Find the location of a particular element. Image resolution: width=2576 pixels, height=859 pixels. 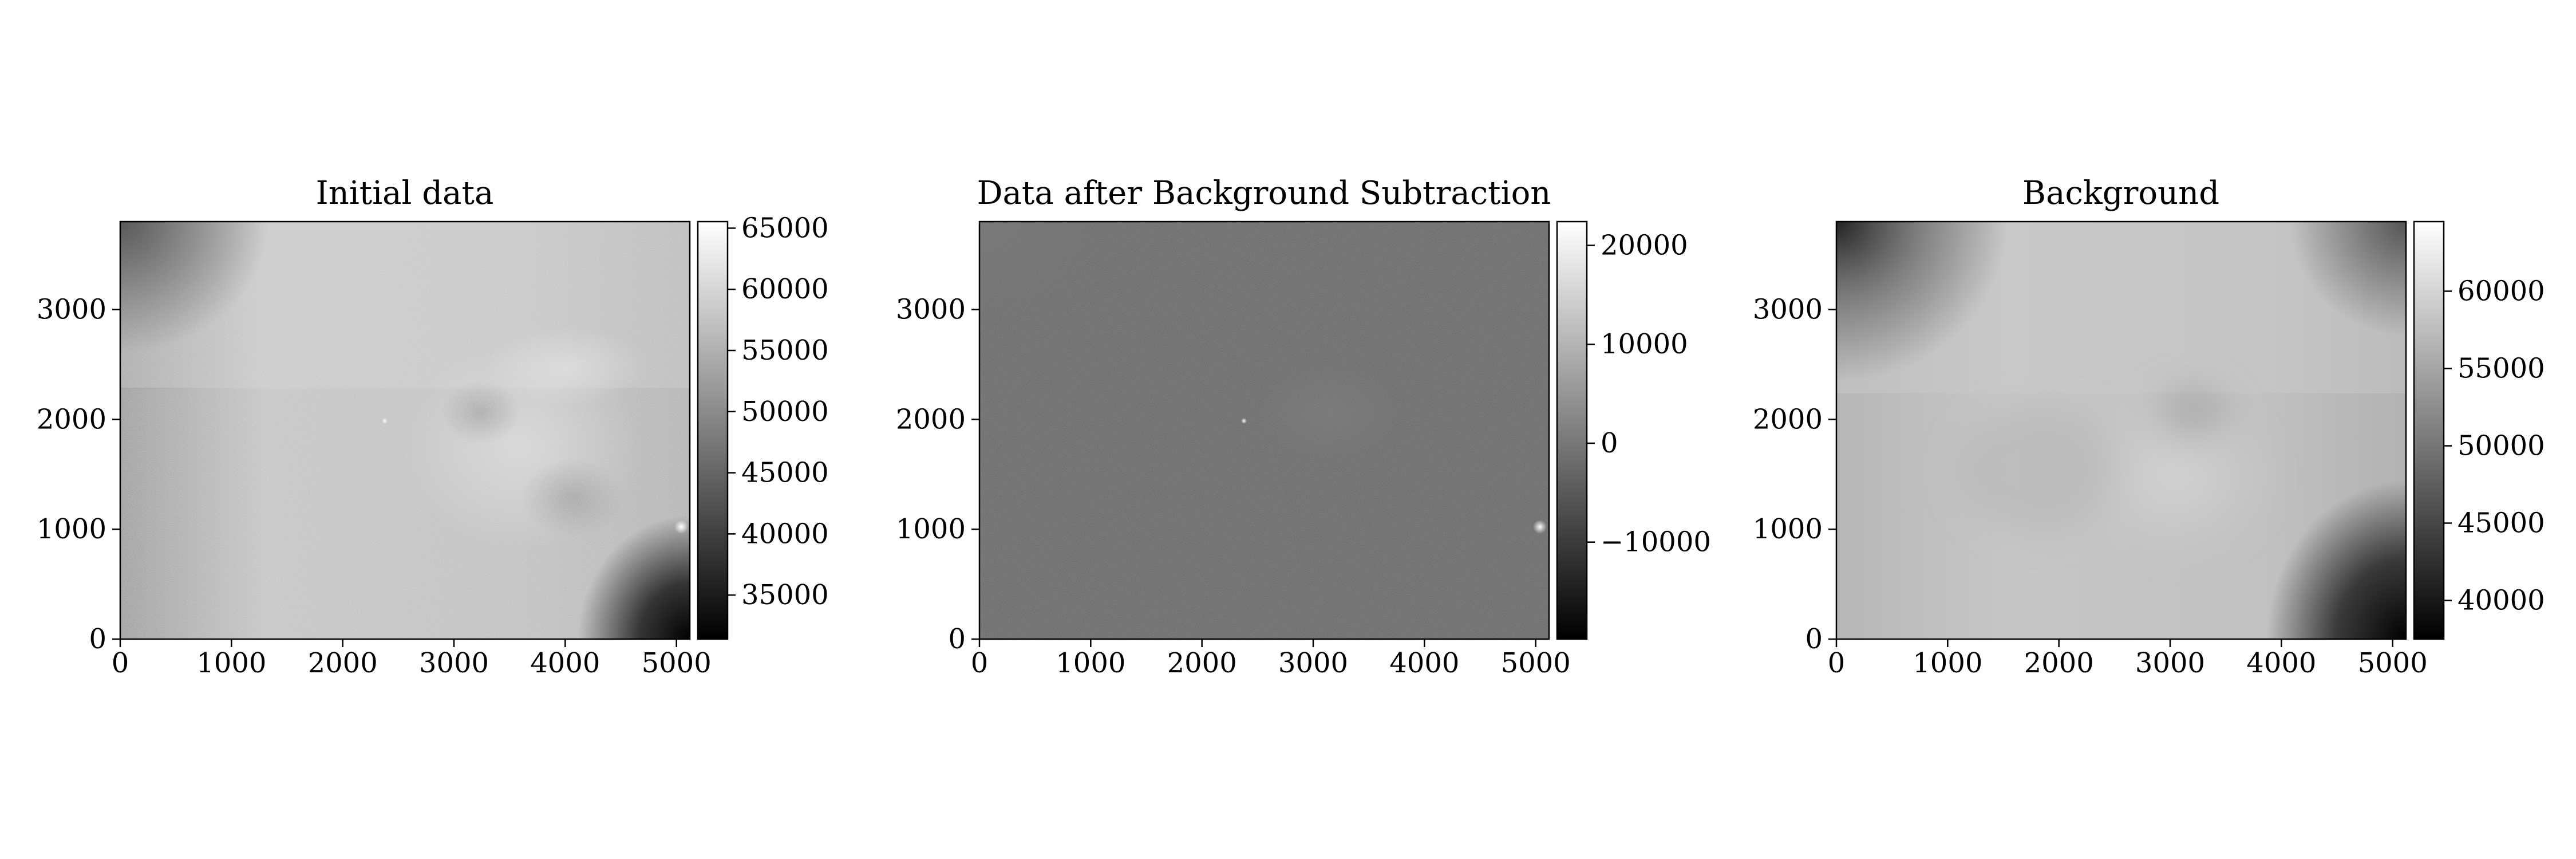

colorbar-initial-data: 35000 40000 45000 50000 55000 60000 65000 is located at coordinates (763, 426).